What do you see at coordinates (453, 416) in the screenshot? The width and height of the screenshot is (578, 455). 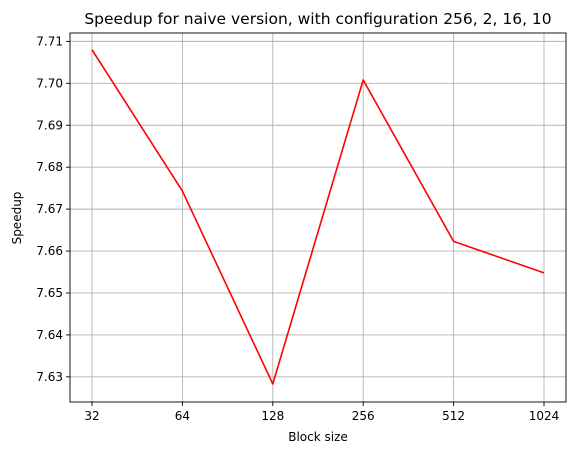 I see `x-tick-label: 512` at bounding box center [453, 416].